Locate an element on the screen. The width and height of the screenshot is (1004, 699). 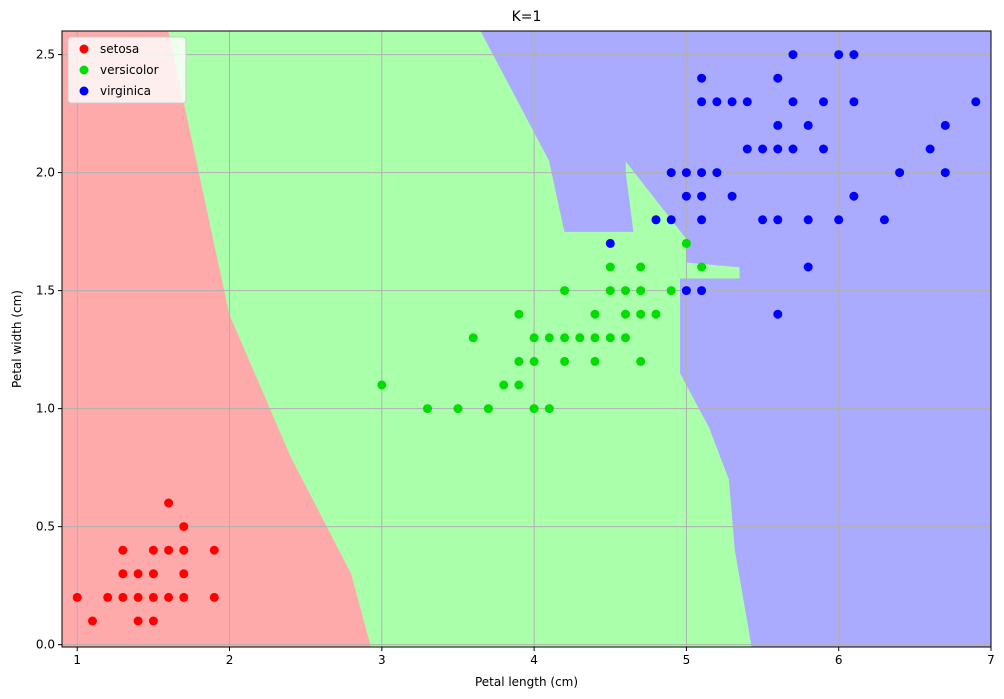
x-tick-label: 6 is located at coordinates (839, 660).